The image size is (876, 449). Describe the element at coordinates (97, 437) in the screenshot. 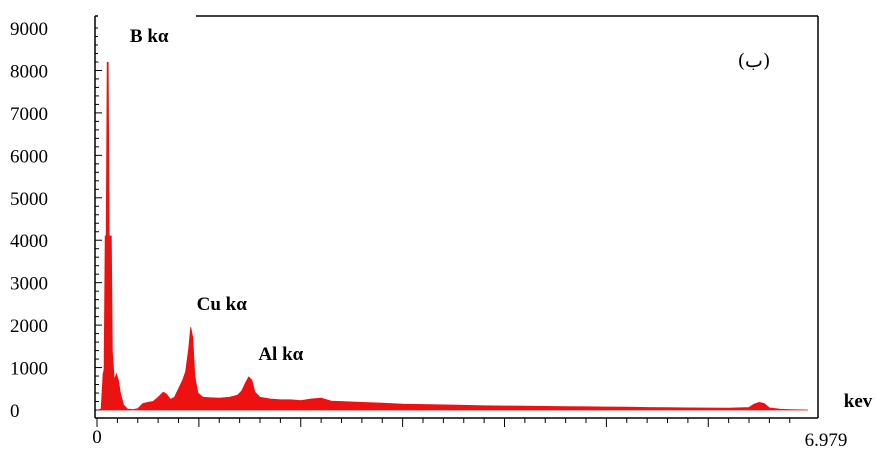

I see `x-min-tick-label: 0` at that location.